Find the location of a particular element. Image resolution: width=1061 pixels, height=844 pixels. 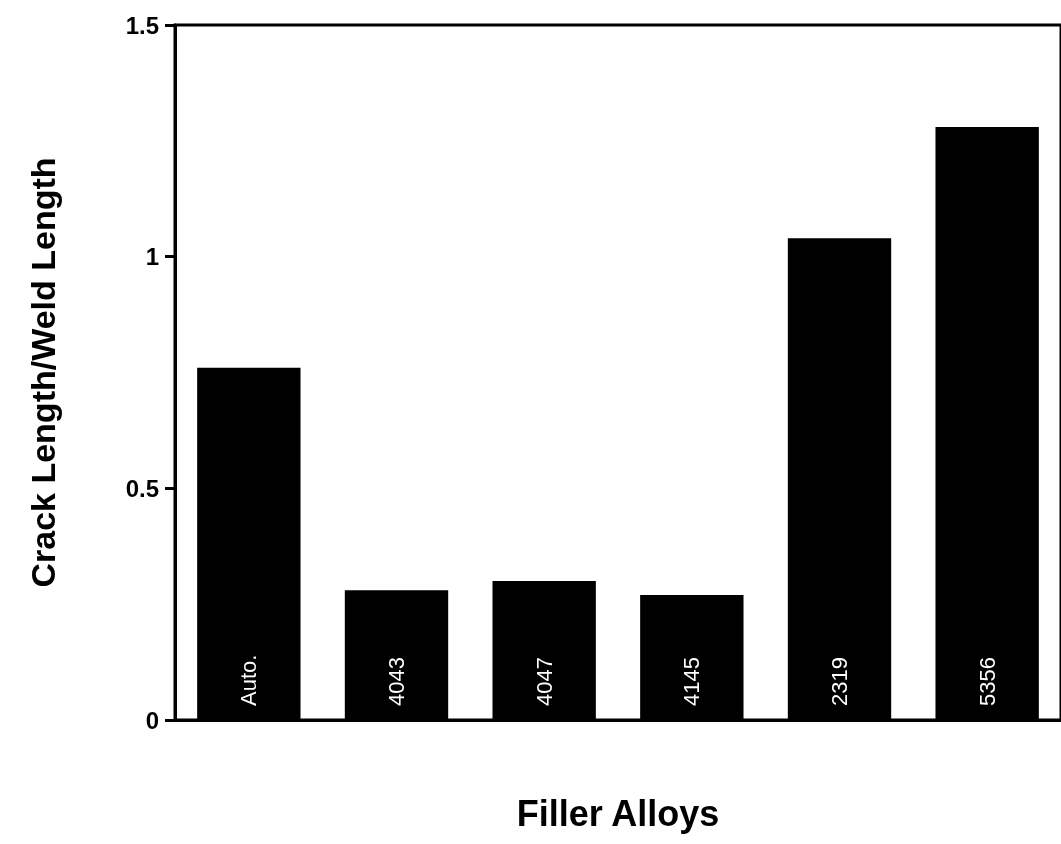

x-tick-label: 4145 is located at coordinates (692, 681).